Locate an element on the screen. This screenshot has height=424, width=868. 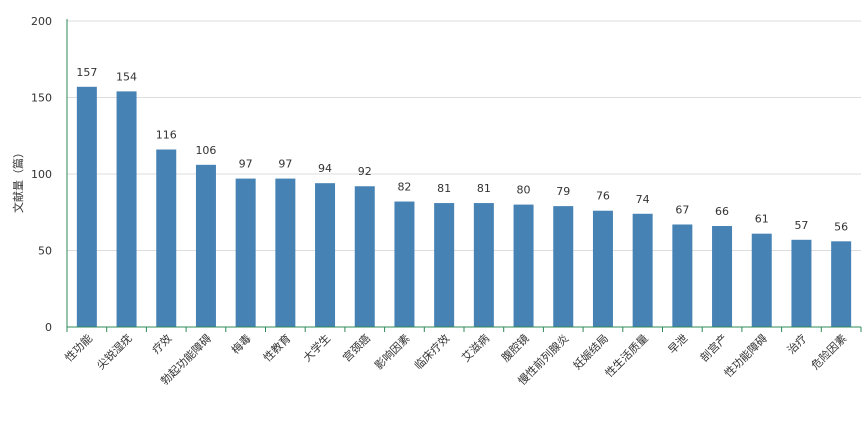
data-label: 61 is located at coordinates (762, 219).